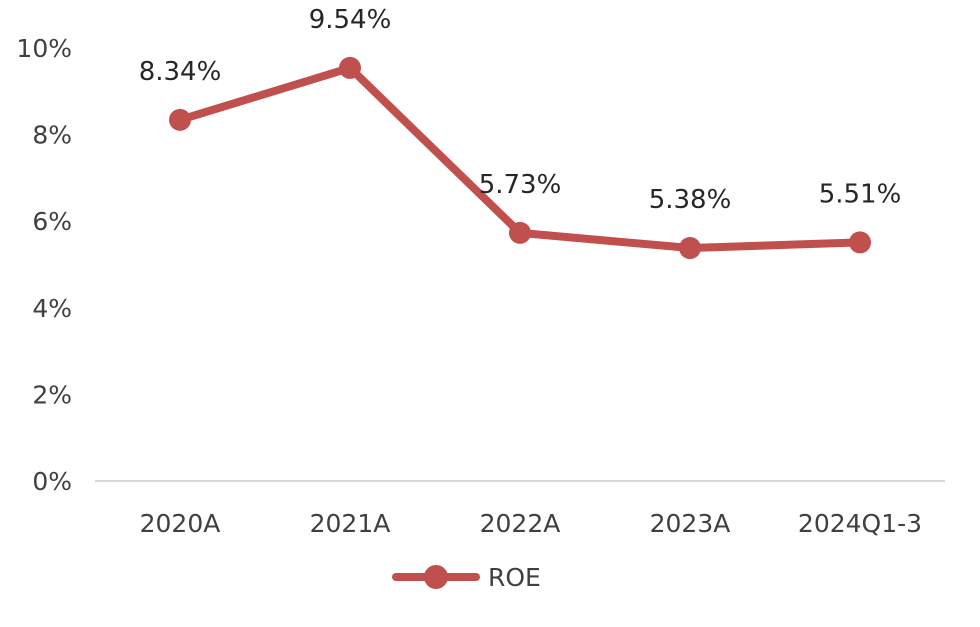  I want to click on data-label: 8.34%, so click(180, 72).